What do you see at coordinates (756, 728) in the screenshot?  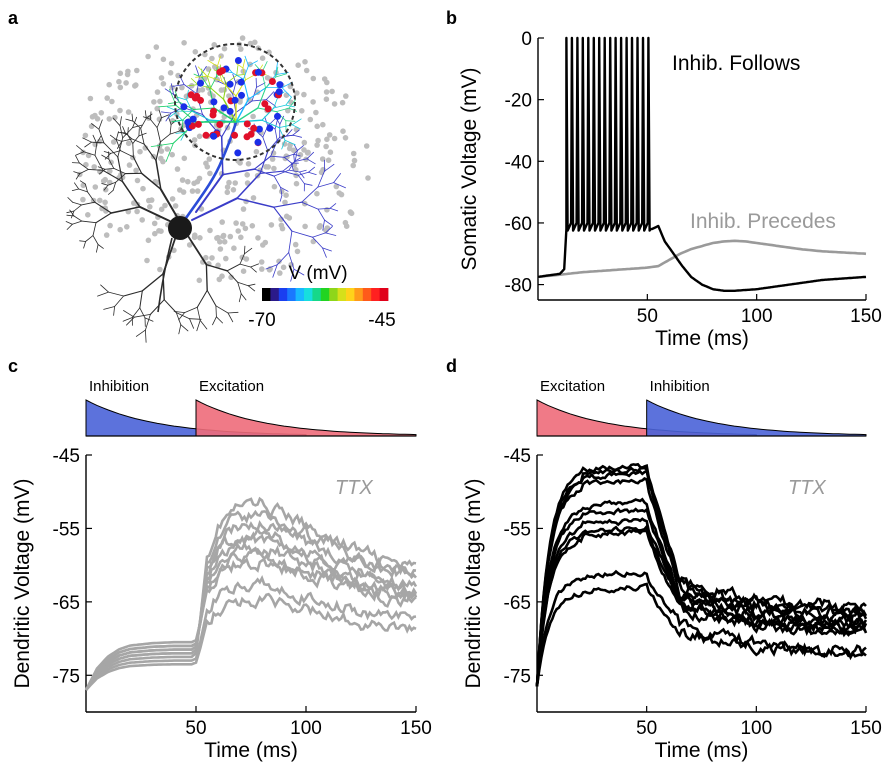 I see `x-tick-label: 100` at bounding box center [756, 728].